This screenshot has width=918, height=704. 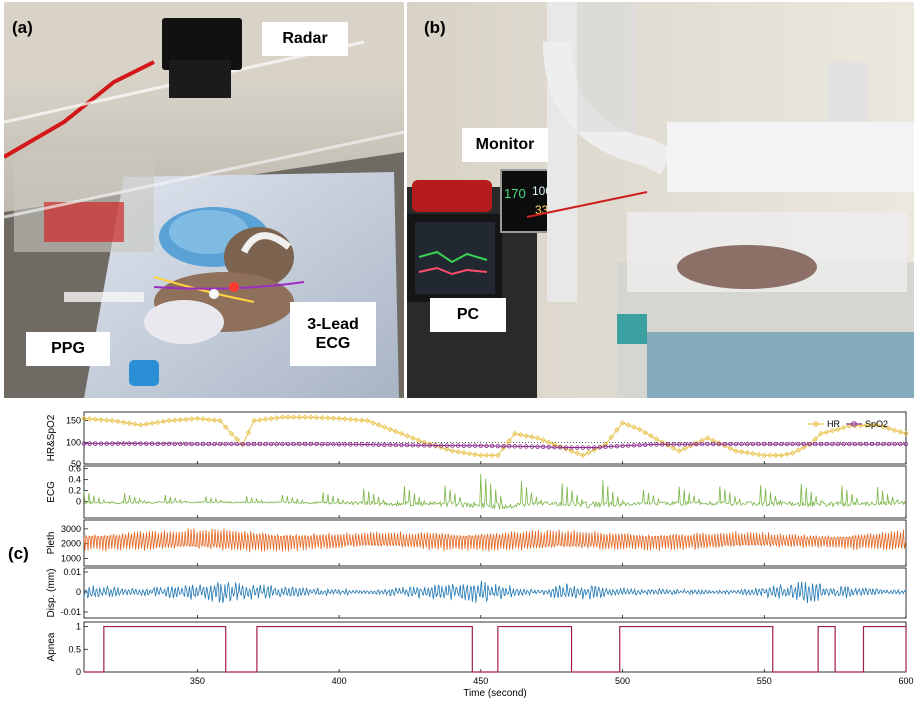 I want to click on ylabel-ecg: ECG, so click(x=51, y=492).